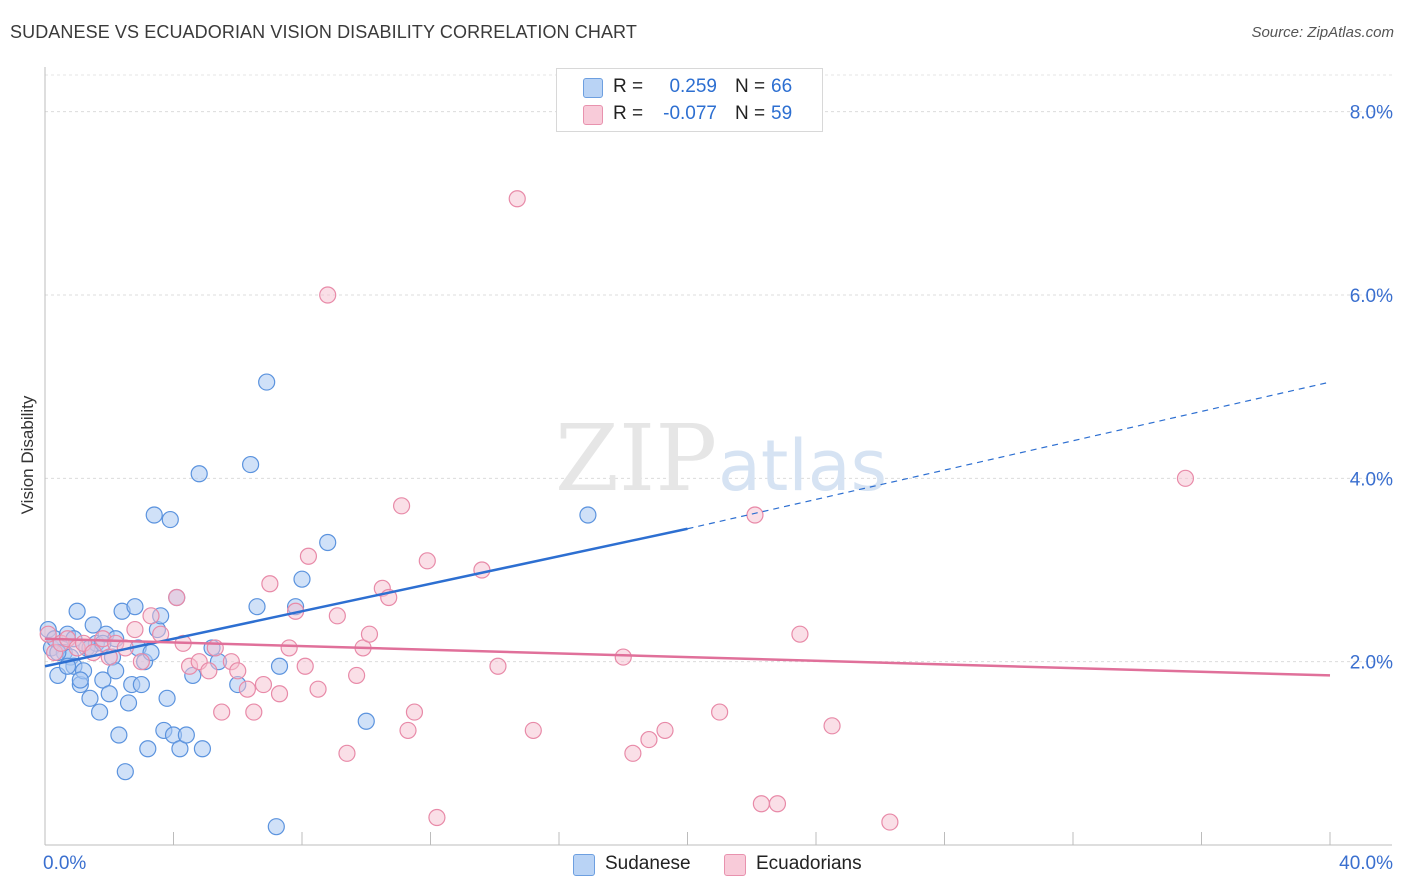  I want to click on legend-row-ecuadorians: R = -0.077 N = 59, so click(689, 114).